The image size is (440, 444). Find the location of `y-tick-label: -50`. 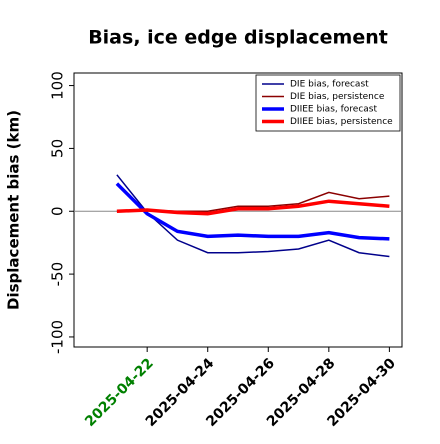

y-tick-label: -50 is located at coordinates (58, 274).